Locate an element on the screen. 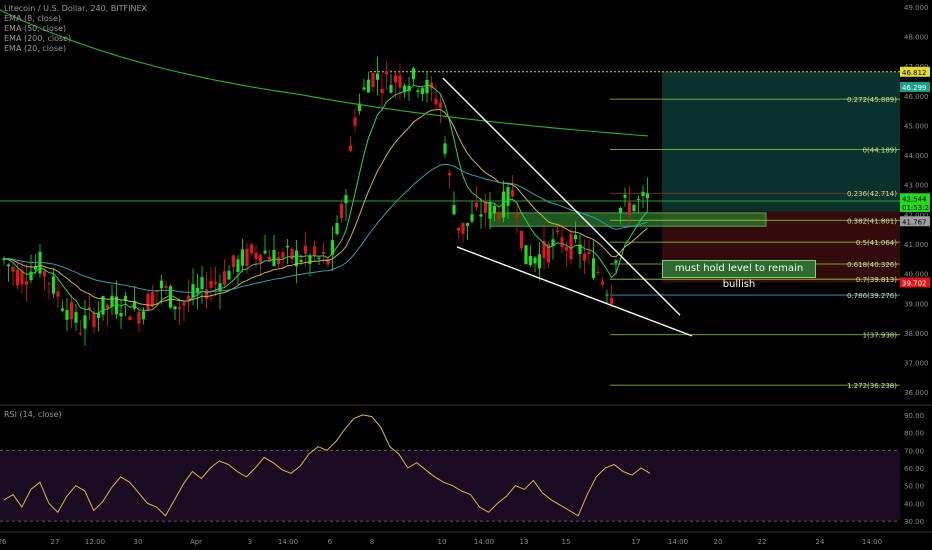 The width and height of the screenshot is (932, 550). x-tick-label: 30 is located at coordinates (138, 542).